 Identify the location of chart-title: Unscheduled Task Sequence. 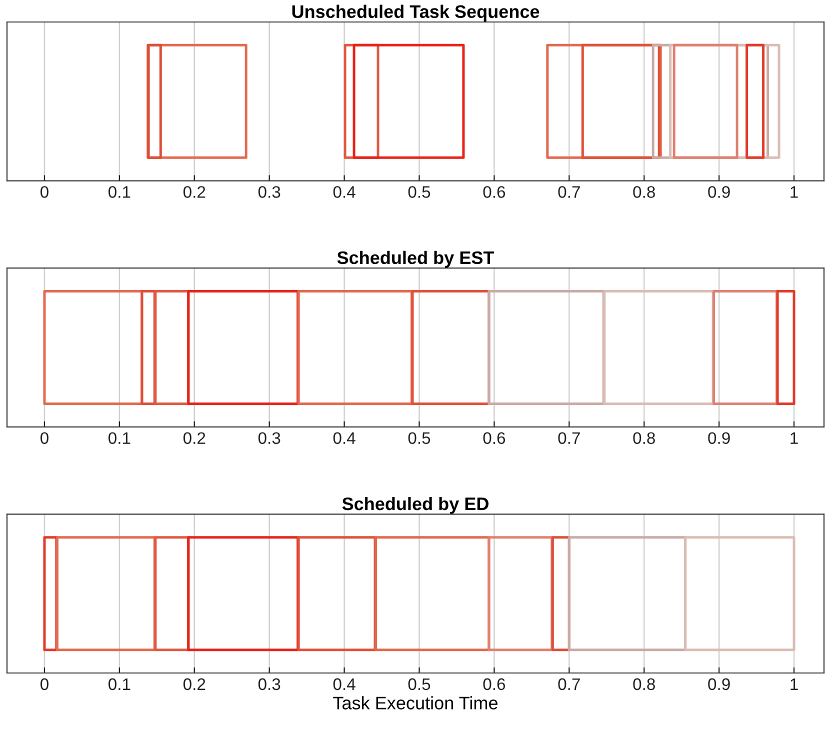
(416, 13).